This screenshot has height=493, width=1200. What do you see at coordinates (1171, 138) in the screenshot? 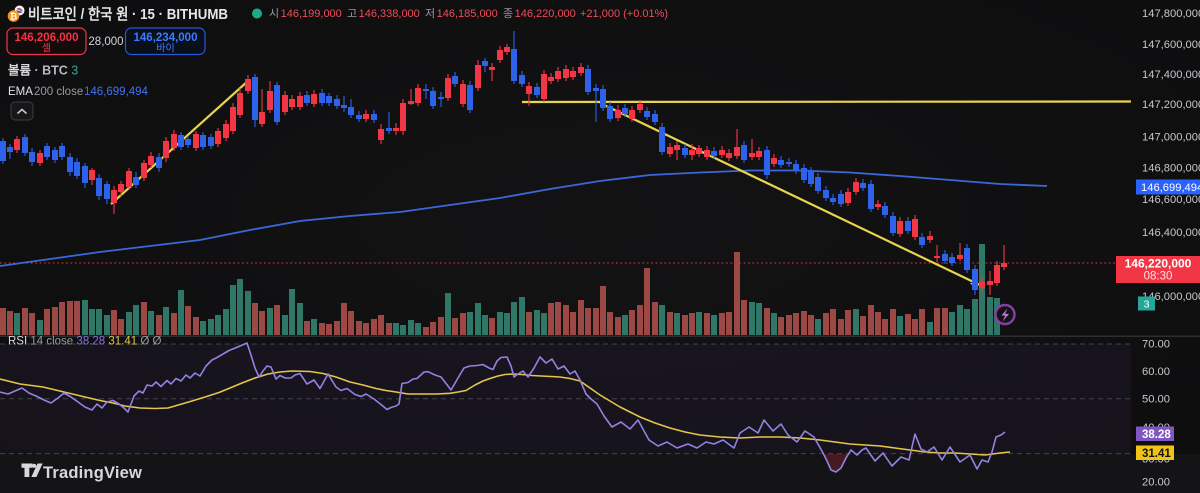
I see `svg-text: 147,000,000` at bounding box center [1171, 138].